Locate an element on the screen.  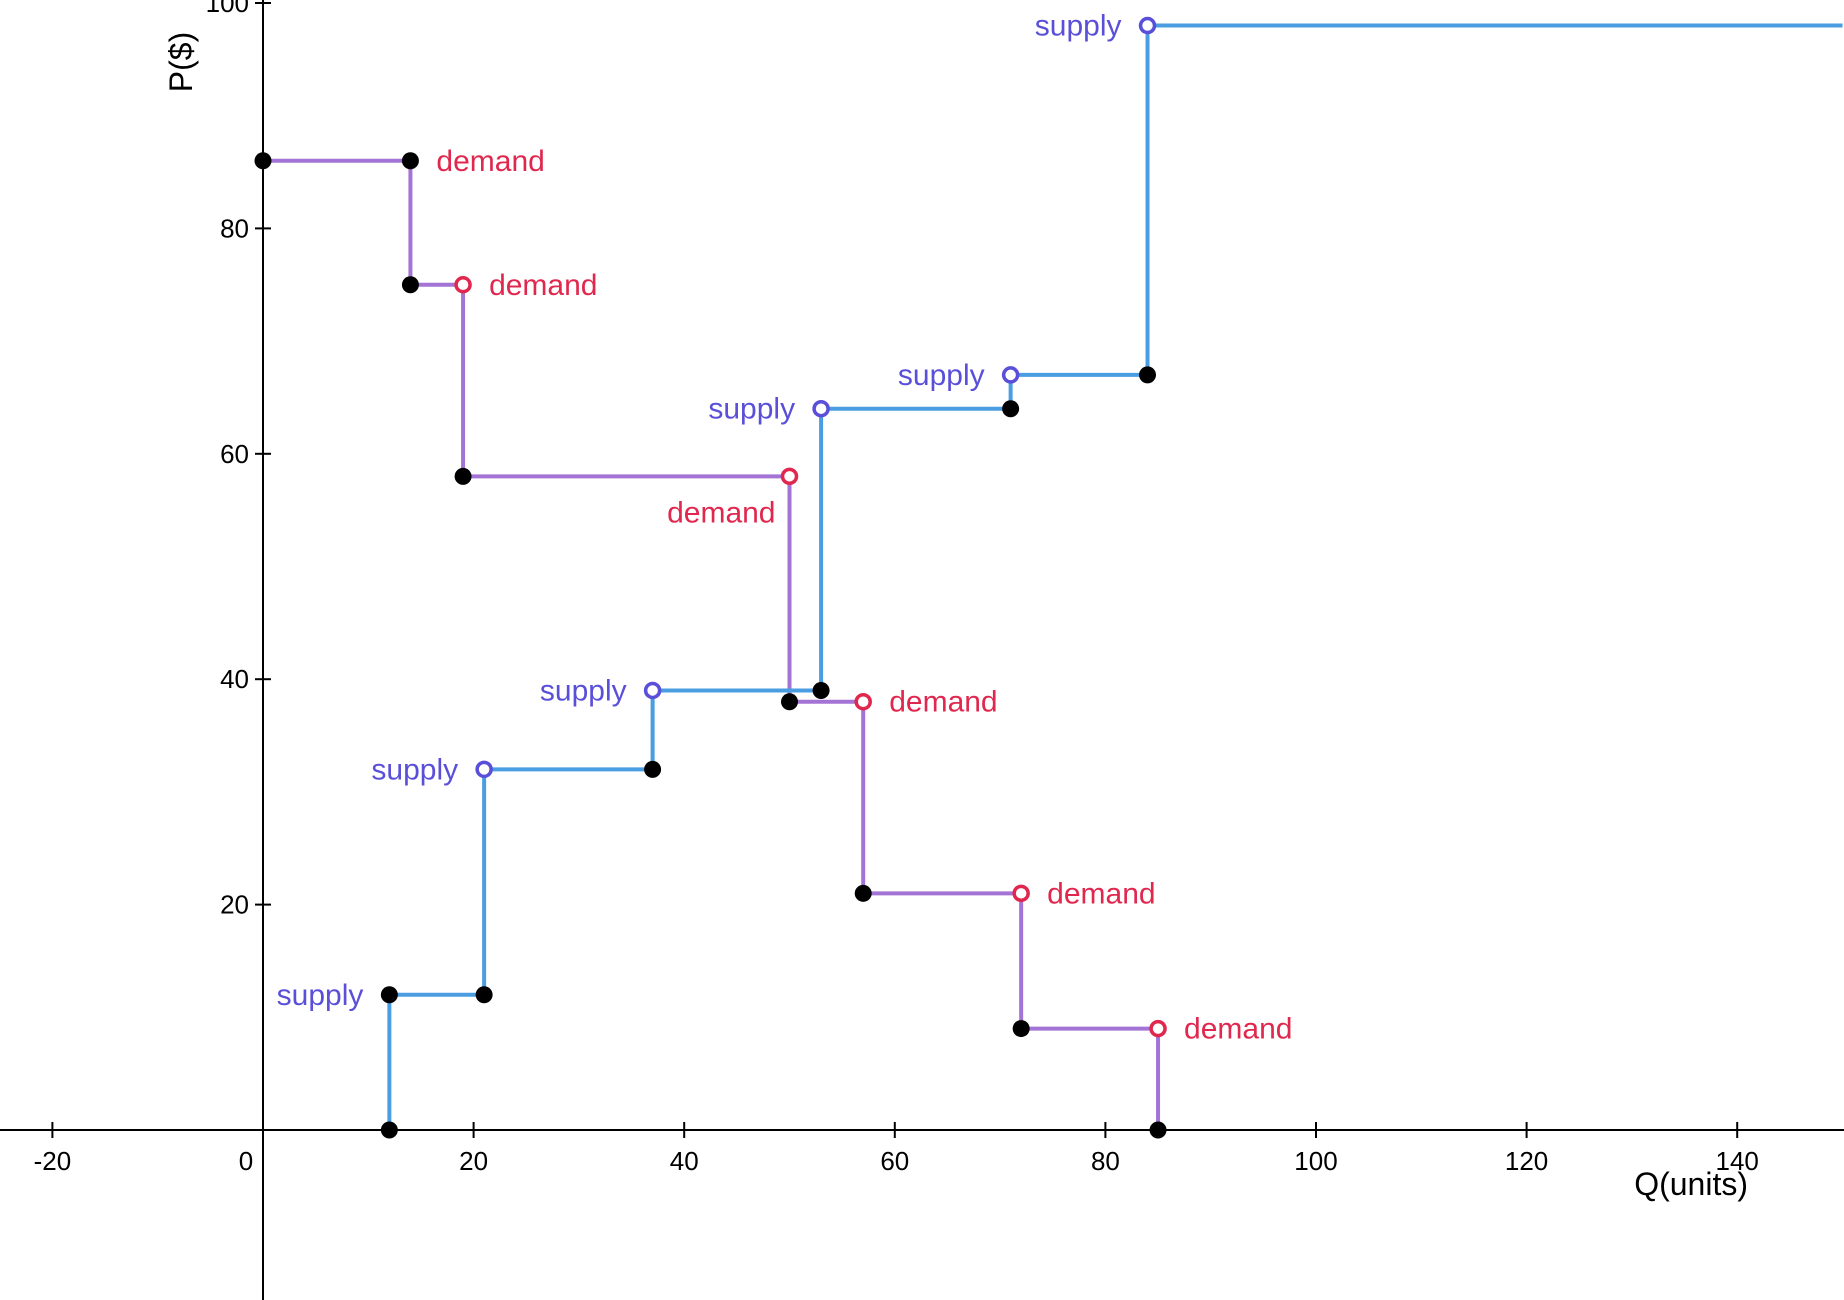
y-axis-title: P($) is located at coordinates (181, 62).